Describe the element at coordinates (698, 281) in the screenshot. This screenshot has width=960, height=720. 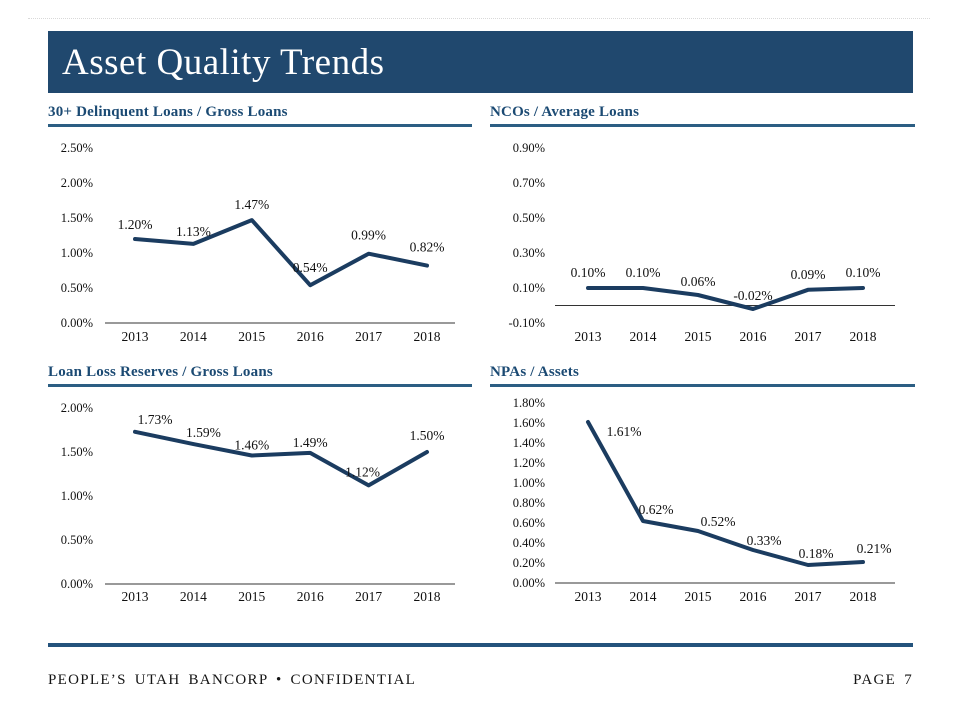
I see `data-point-label: 0.06%` at that location.